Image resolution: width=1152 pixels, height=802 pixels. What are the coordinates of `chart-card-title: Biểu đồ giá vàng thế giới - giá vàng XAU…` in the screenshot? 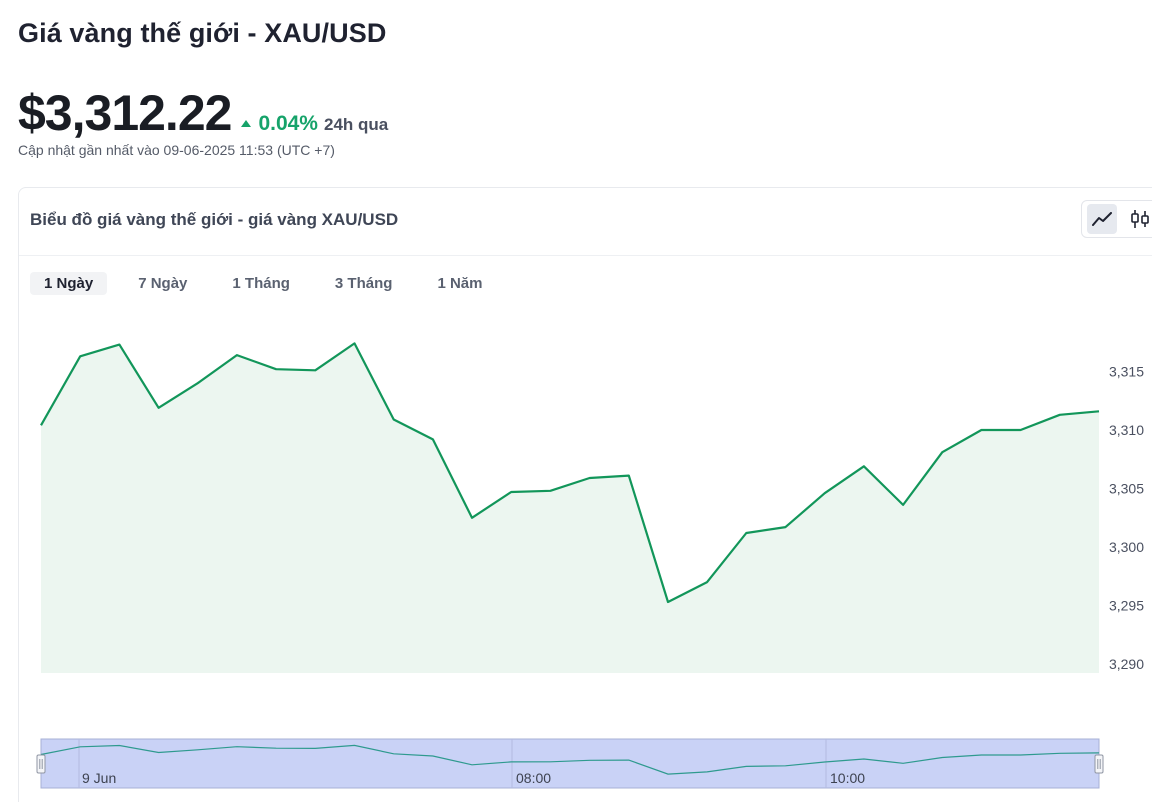 It's located at (214, 219).